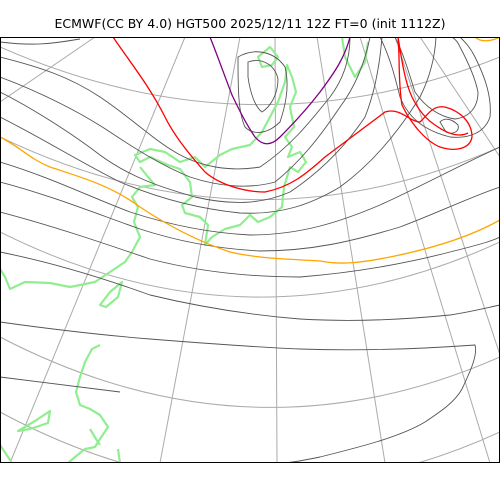 This screenshot has width=500, height=500. Describe the element at coordinates (280, 91) in the screenshot. I see `contour-purple` at that location.